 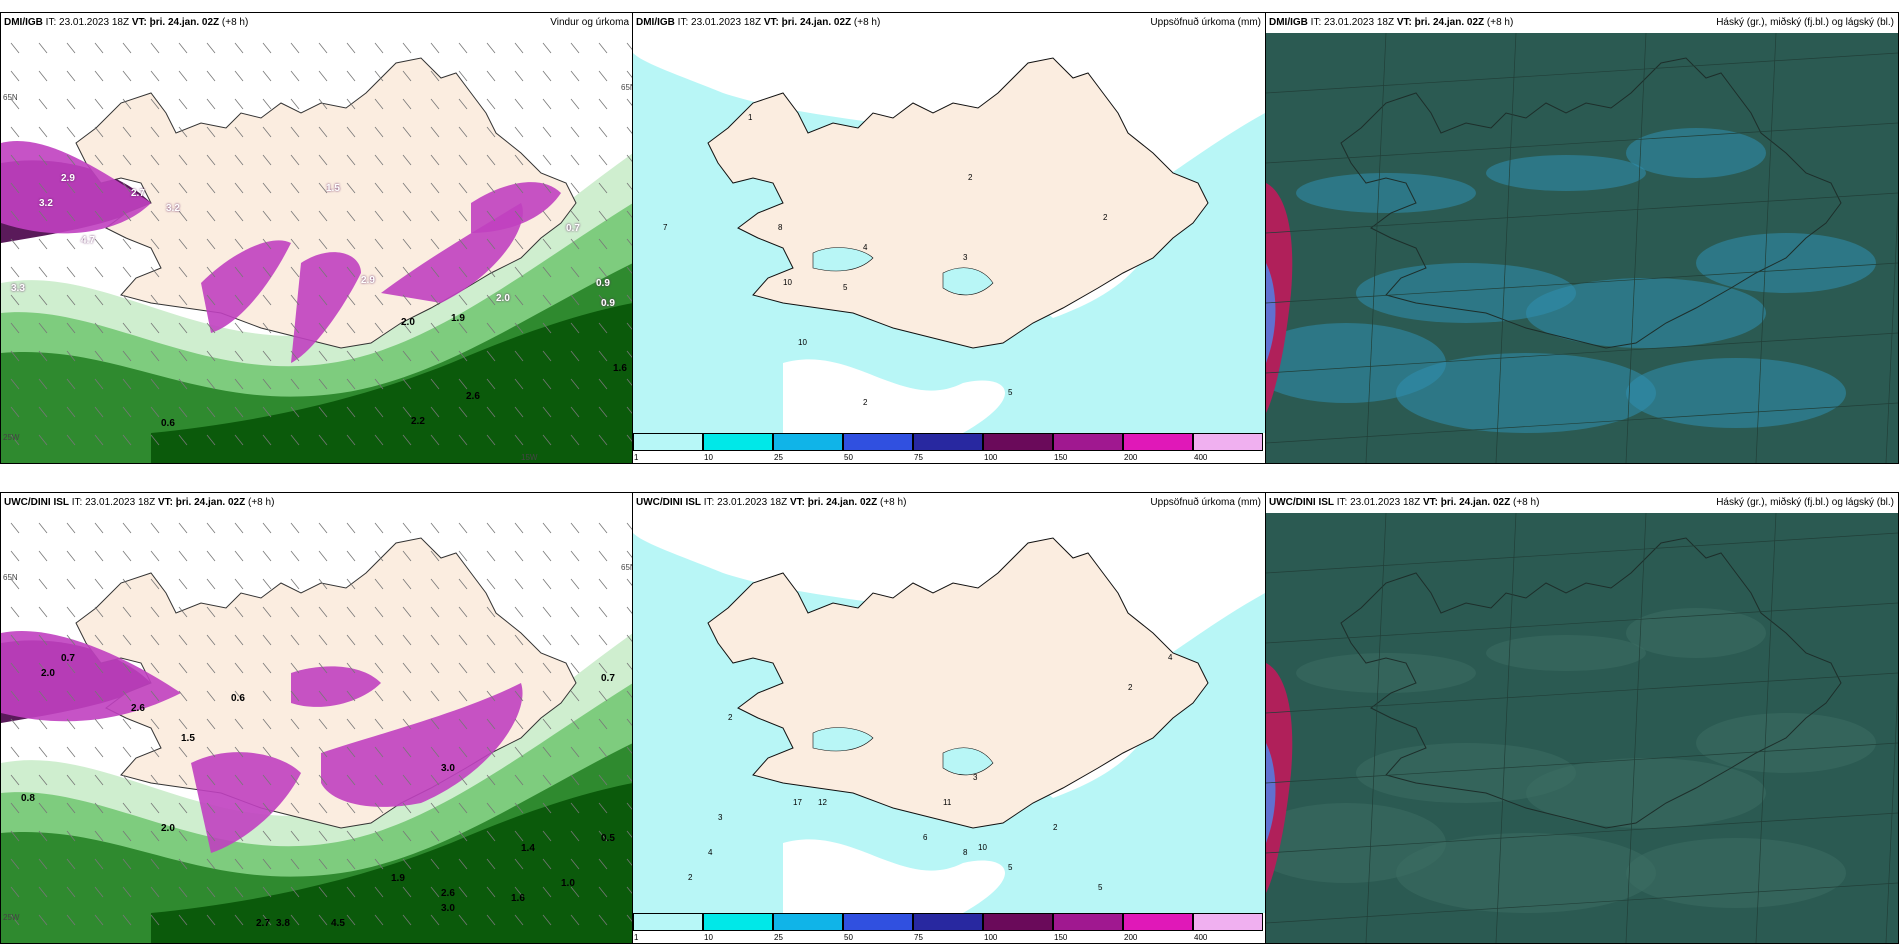 I want to click on no-precip-area, so click(x=894, y=396).